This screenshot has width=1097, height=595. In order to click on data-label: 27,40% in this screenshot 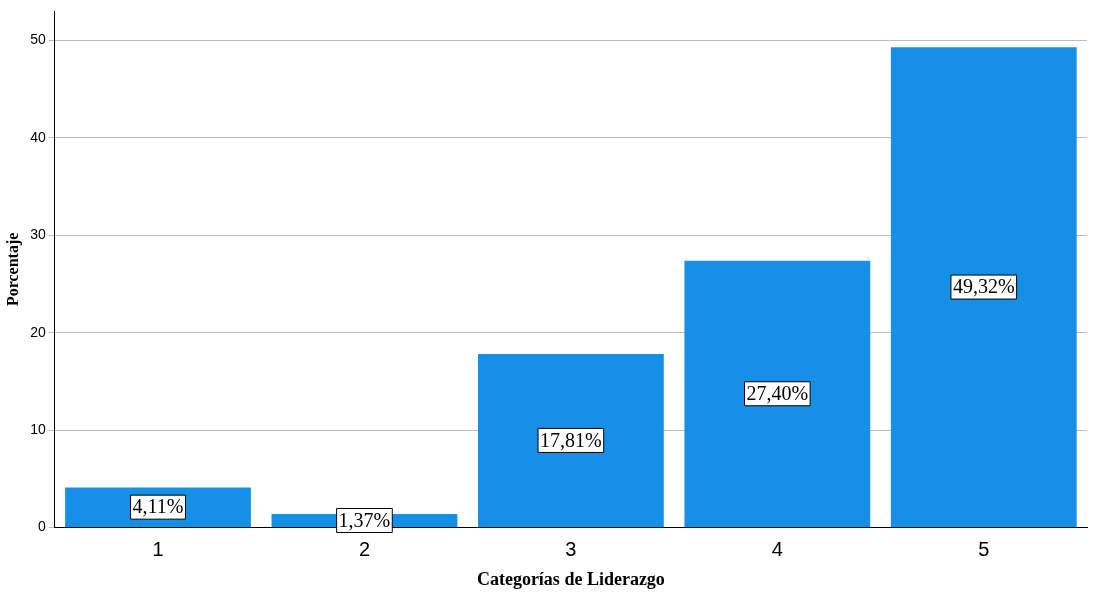, I will do `click(777, 393)`.